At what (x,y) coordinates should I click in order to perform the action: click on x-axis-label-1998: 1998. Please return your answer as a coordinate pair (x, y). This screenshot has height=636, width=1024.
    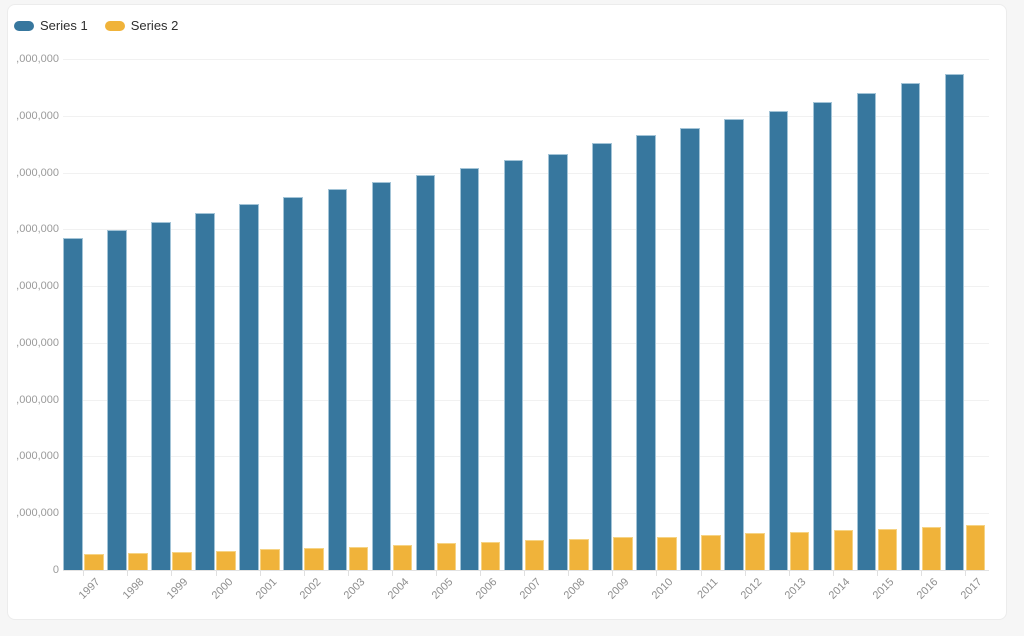
    Looking at the image, I should click on (134, 589).